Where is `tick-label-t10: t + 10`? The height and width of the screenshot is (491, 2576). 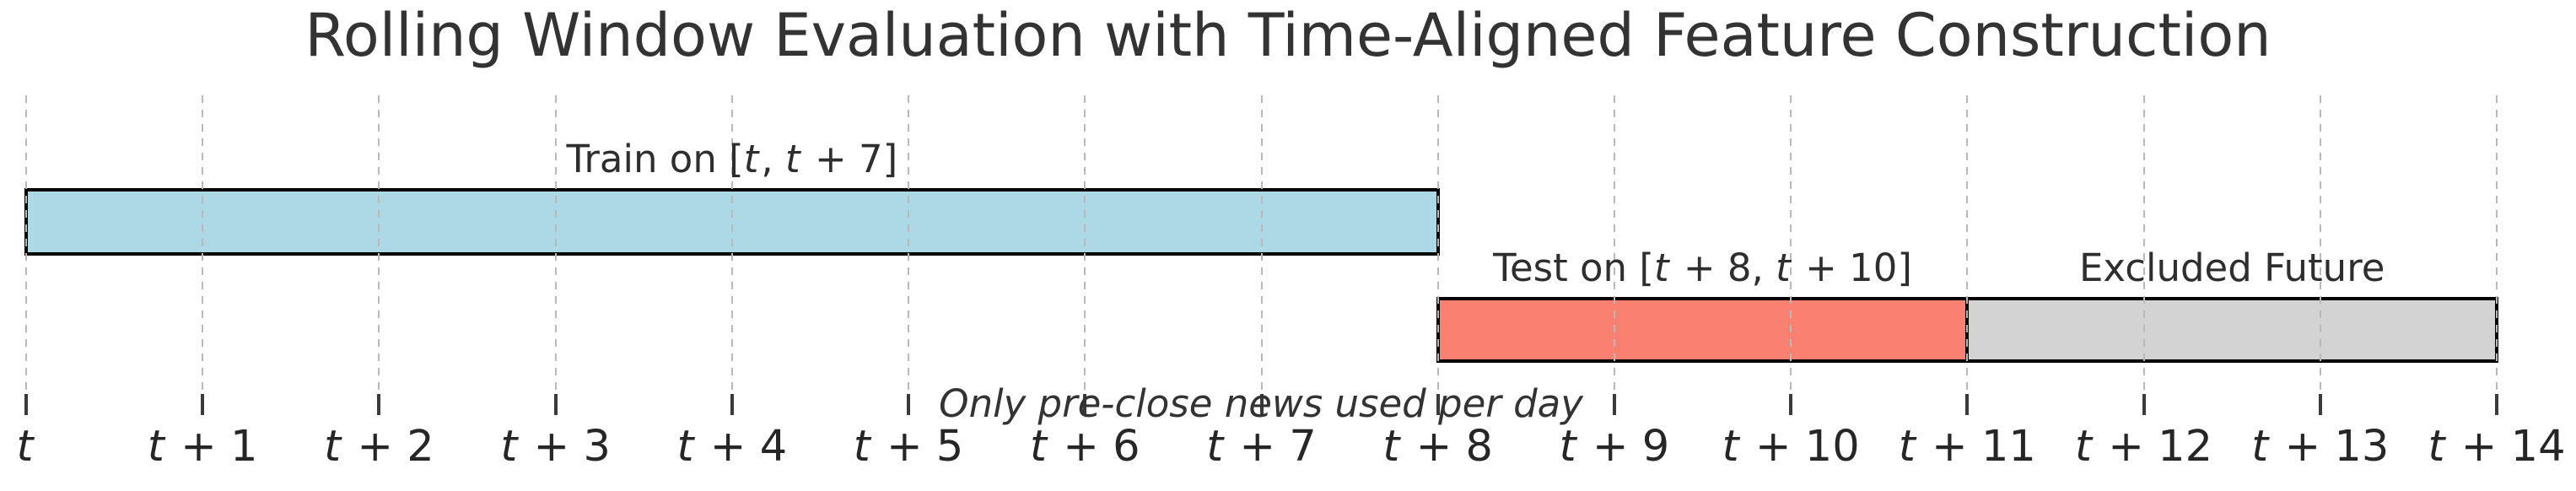 tick-label-t10: t + 10 is located at coordinates (1791, 447).